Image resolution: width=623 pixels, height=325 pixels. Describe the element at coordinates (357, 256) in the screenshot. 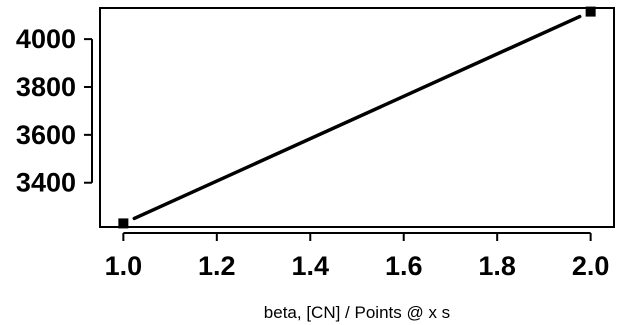

I see `x-axis: 1.0 1.2 1.4 1.6 1.8 2.0` at that location.